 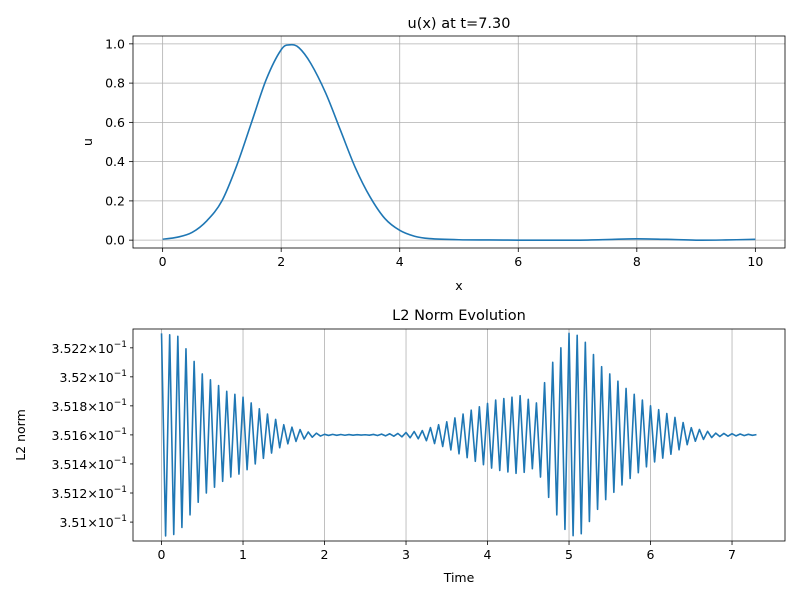 I want to click on bottom-y-tick-label: 3.518×10⁻¹, so click(x=89, y=406).